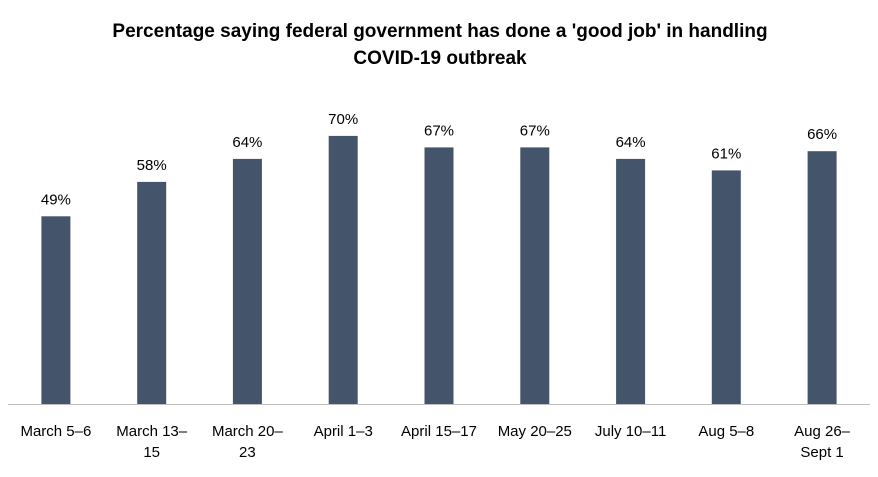  Describe the element at coordinates (248, 431) in the screenshot. I see `x-tick-label: March 20–` at that location.